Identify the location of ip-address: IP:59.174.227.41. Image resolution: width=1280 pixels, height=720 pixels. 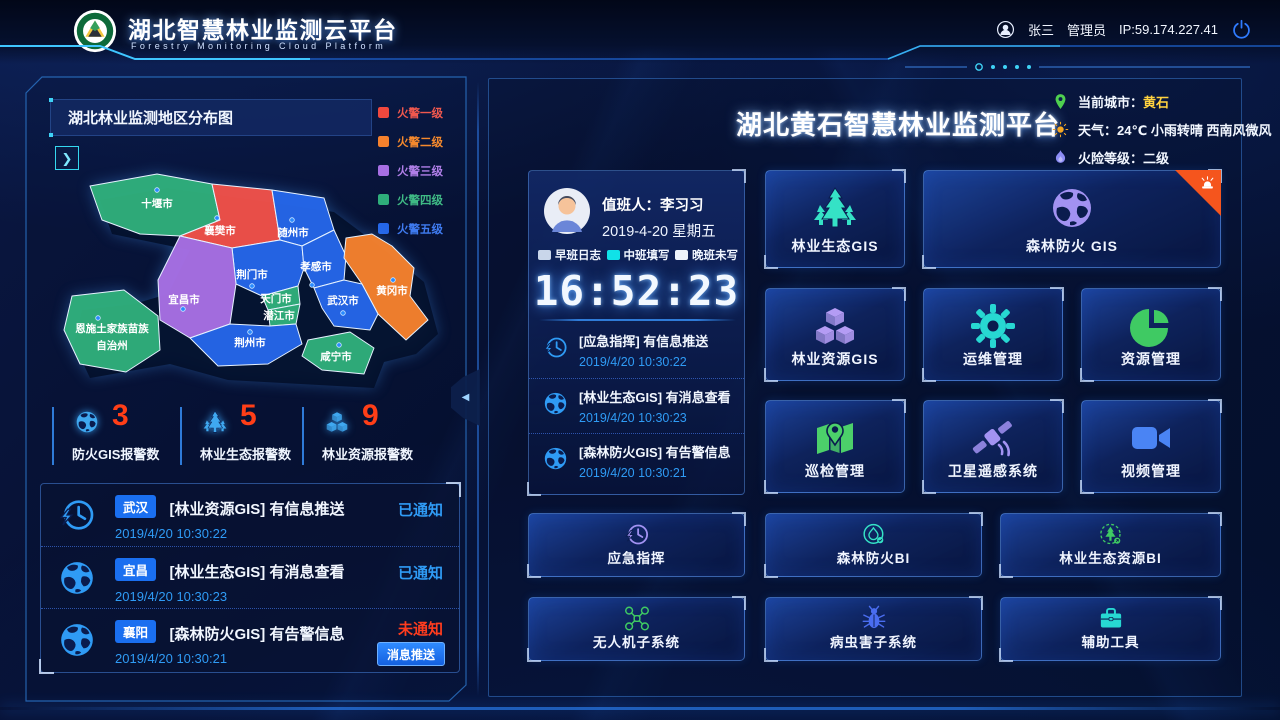
(1168, 29).